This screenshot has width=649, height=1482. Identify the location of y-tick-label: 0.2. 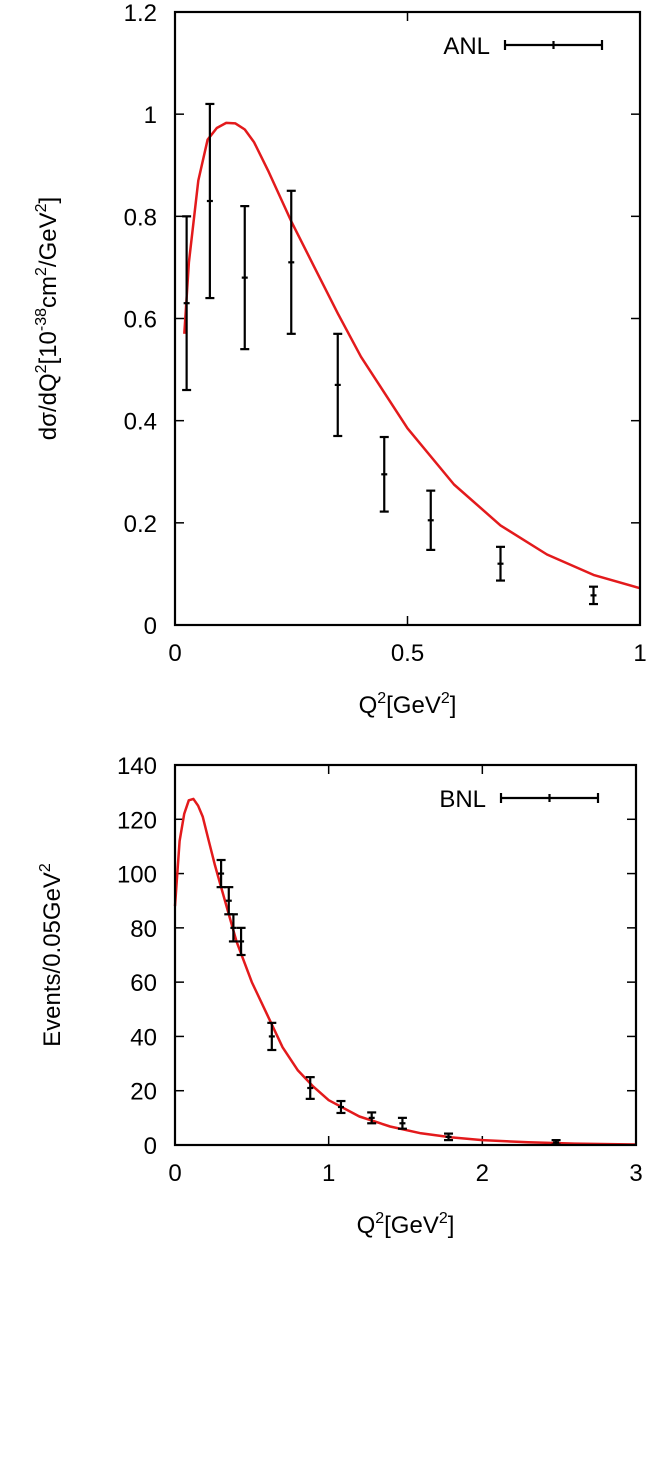
(140, 524).